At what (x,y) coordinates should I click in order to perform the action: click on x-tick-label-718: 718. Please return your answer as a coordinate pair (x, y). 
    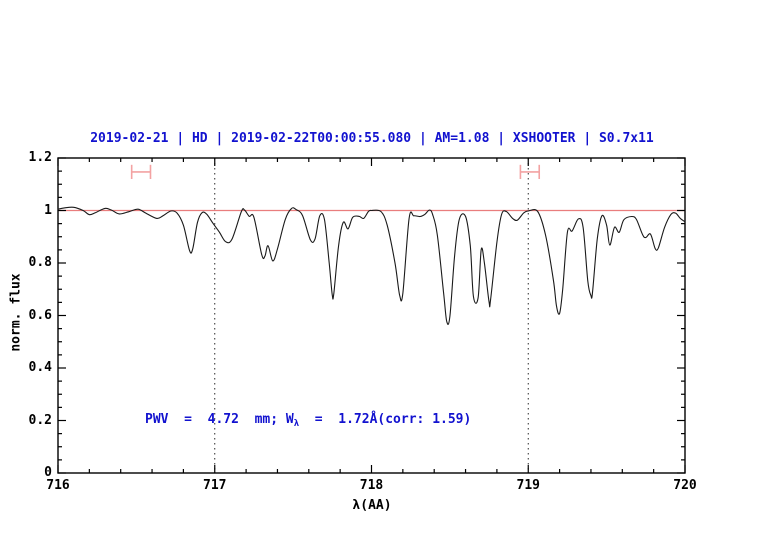
    Looking at the image, I should click on (371, 485).